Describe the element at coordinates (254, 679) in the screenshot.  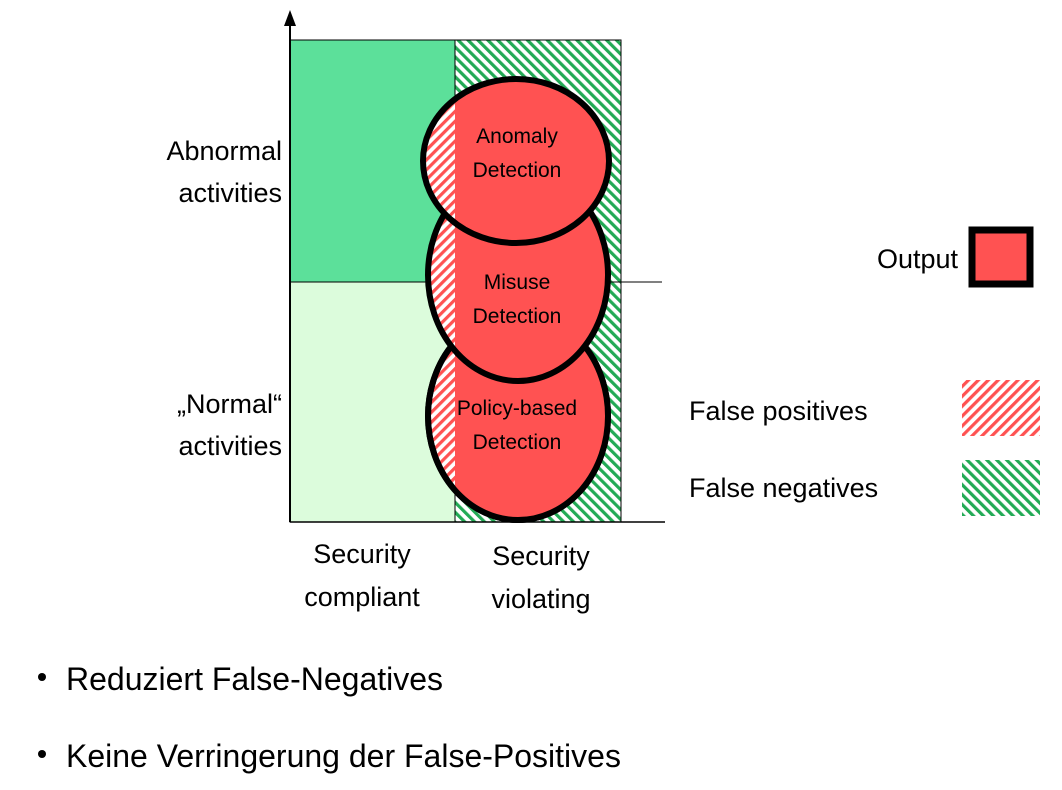
I see `bullet-1-text: Reduziert False-Negatives` at that location.